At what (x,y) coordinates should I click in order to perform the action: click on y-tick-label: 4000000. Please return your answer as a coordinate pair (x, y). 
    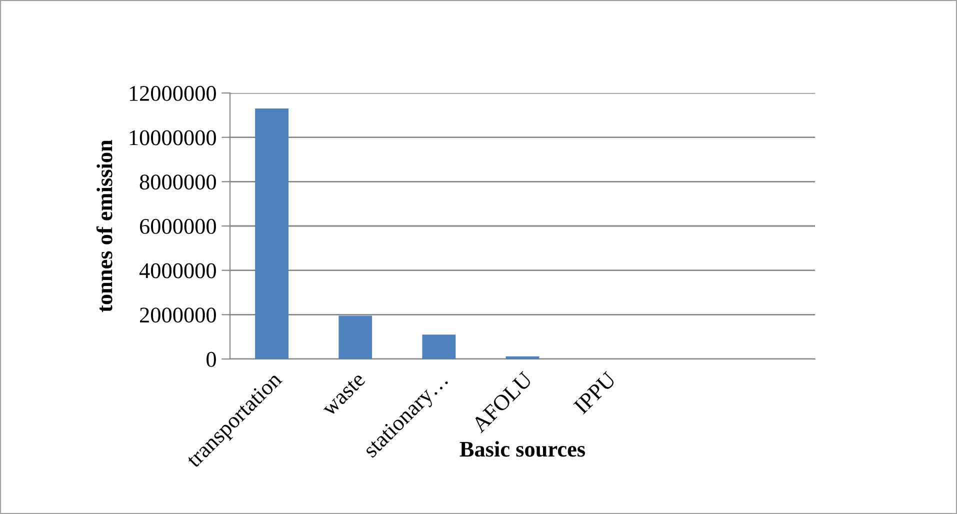
    Looking at the image, I should click on (177, 270).